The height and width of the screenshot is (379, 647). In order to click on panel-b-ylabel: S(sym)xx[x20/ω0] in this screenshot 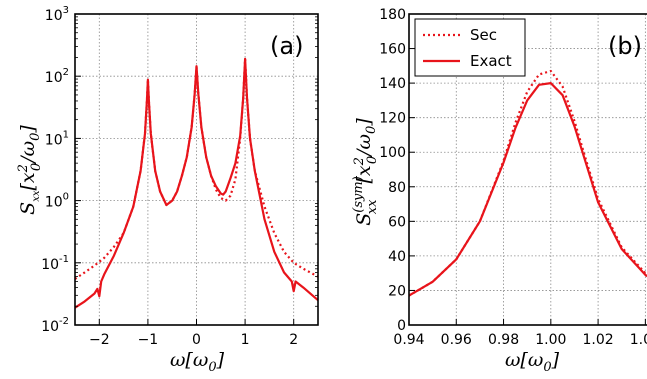, I will do `click(365, 172)`.